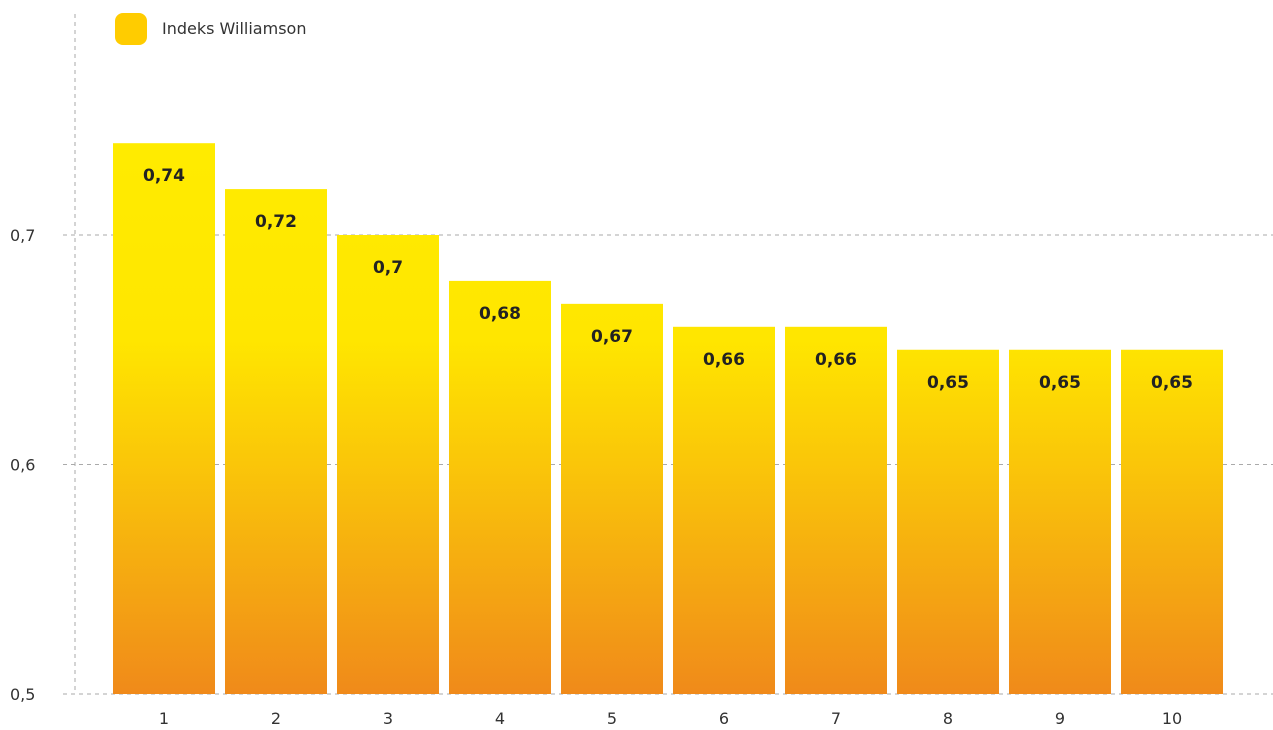 The image size is (1273, 730). Describe the element at coordinates (948, 718) in the screenshot. I see `x-tick-label: 8` at that location.